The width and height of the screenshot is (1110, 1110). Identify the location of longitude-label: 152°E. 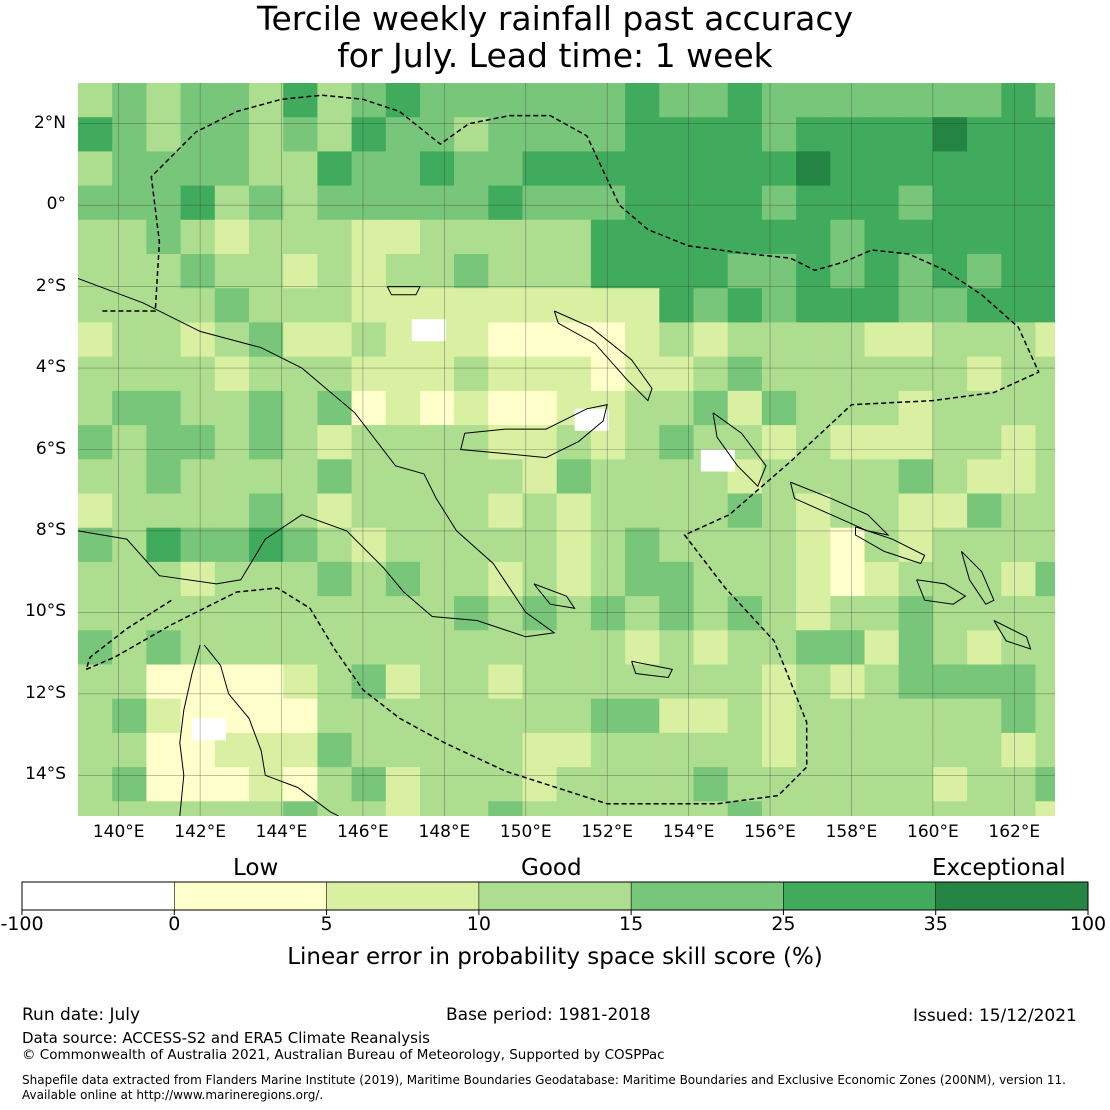
(607, 832).